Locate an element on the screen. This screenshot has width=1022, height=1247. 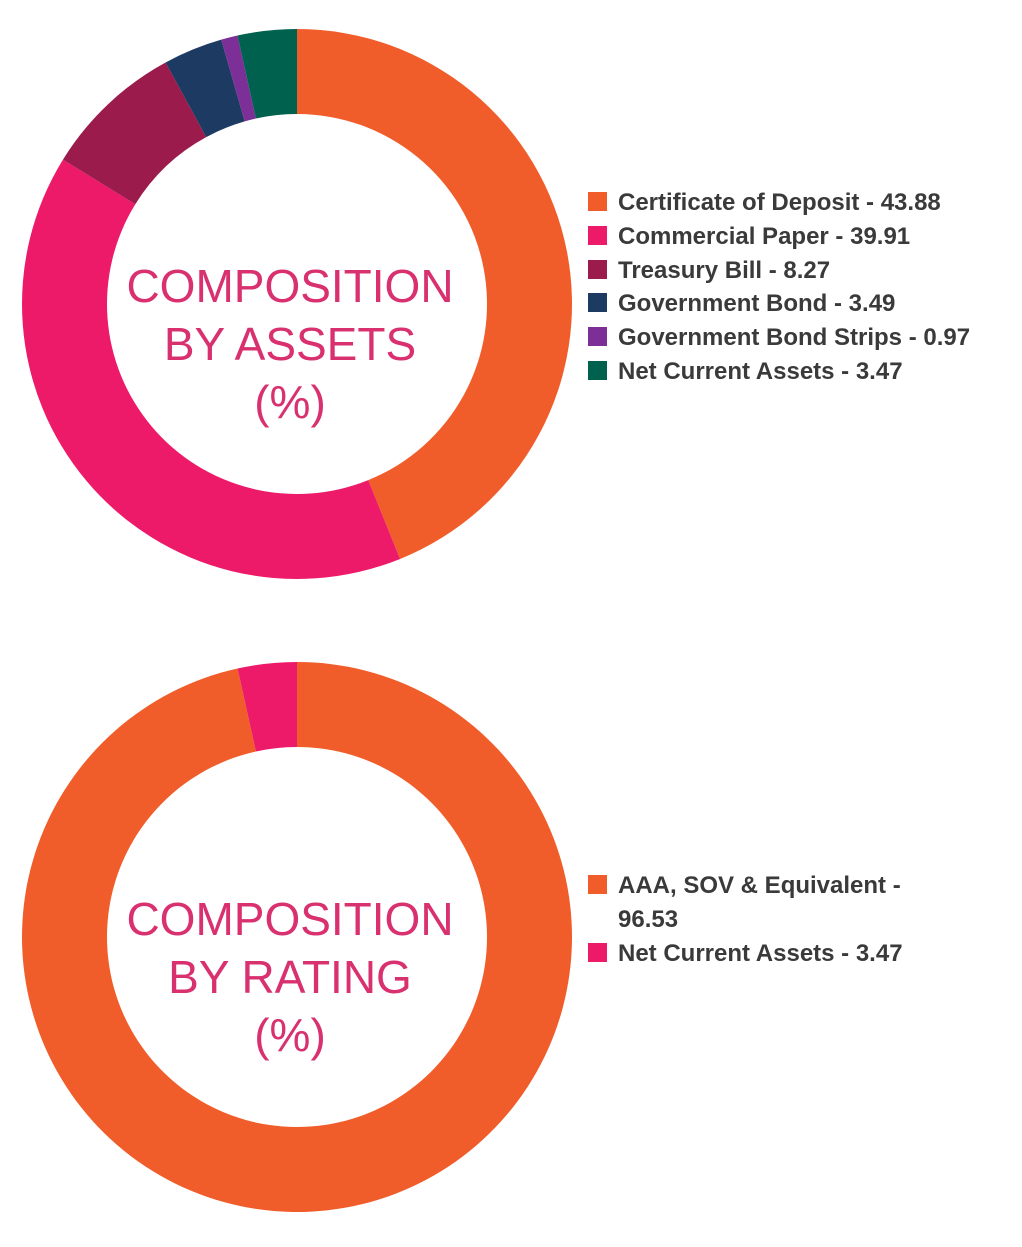
legend-label: Treasury Bill - 8.27 is located at coordinates (724, 270).